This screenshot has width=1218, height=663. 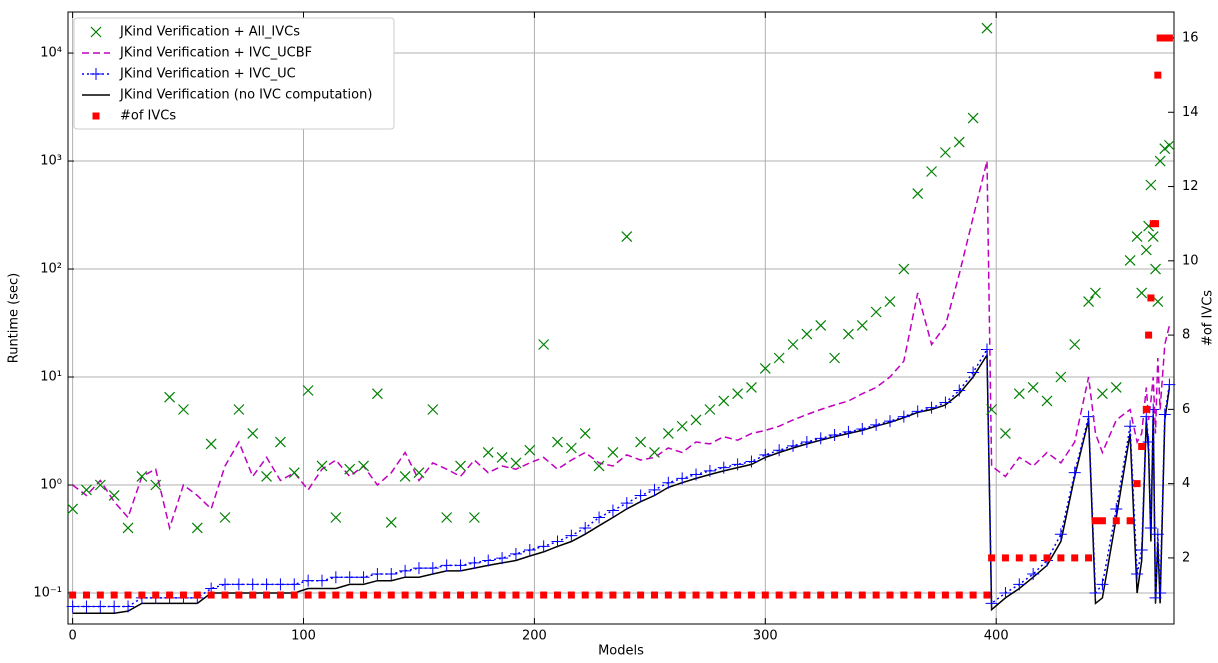 I want to click on legend-label: JKind Verification + IVC_UC, so click(x=207, y=74).